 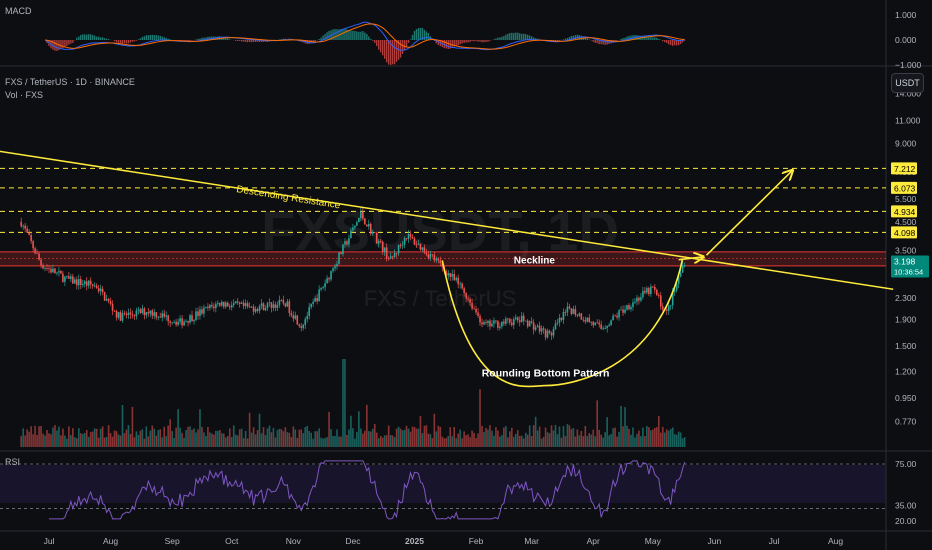 What do you see at coordinates (910, 266) in the screenshot?
I see `last-price-badge` at bounding box center [910, 266].